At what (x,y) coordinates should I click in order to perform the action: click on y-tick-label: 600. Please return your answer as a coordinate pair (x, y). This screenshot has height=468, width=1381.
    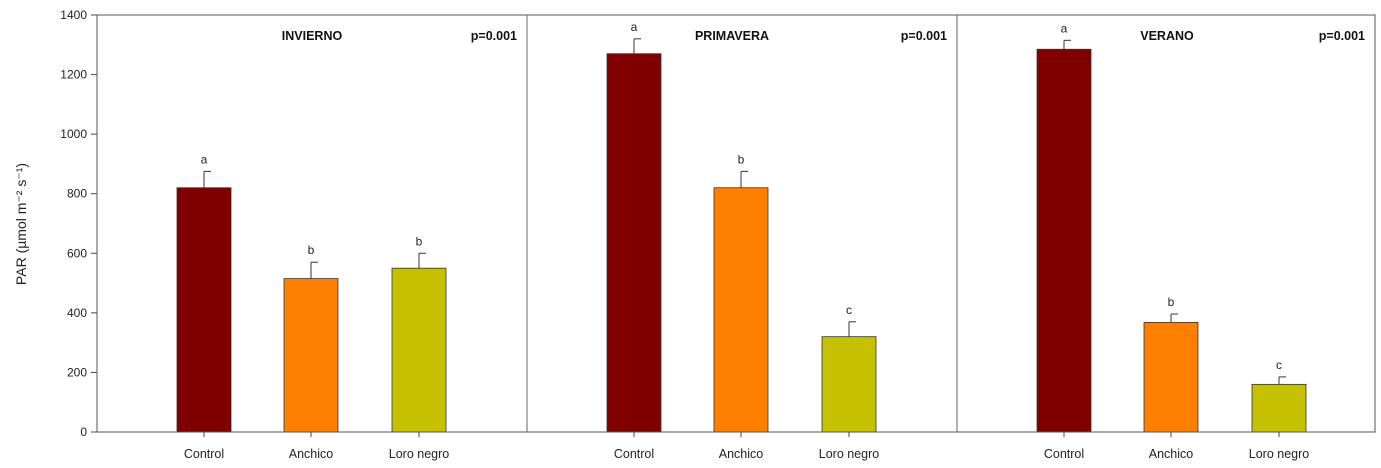
    Looking at the image, I should click on (77, 253).